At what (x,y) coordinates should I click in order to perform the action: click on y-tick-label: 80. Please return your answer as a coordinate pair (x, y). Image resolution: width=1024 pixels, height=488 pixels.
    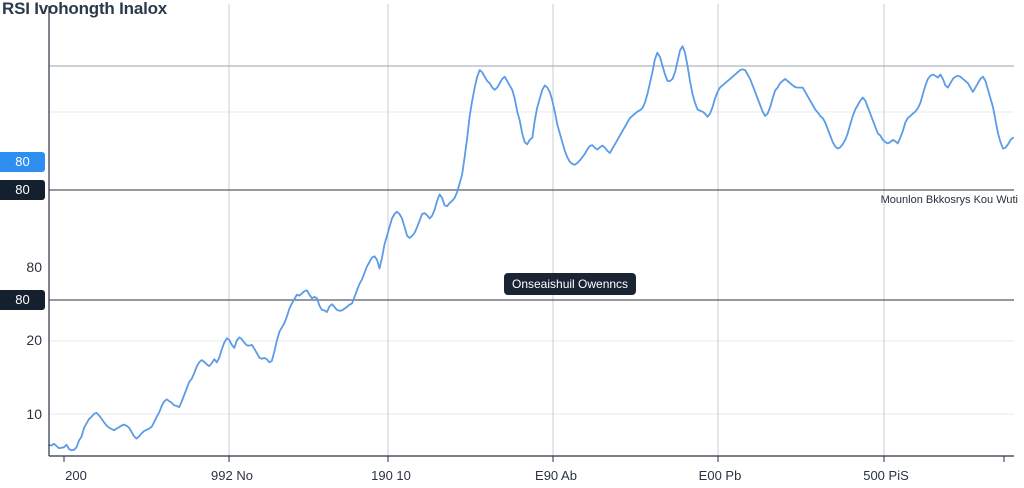
    Looking at the image, I should click on (34, 267).